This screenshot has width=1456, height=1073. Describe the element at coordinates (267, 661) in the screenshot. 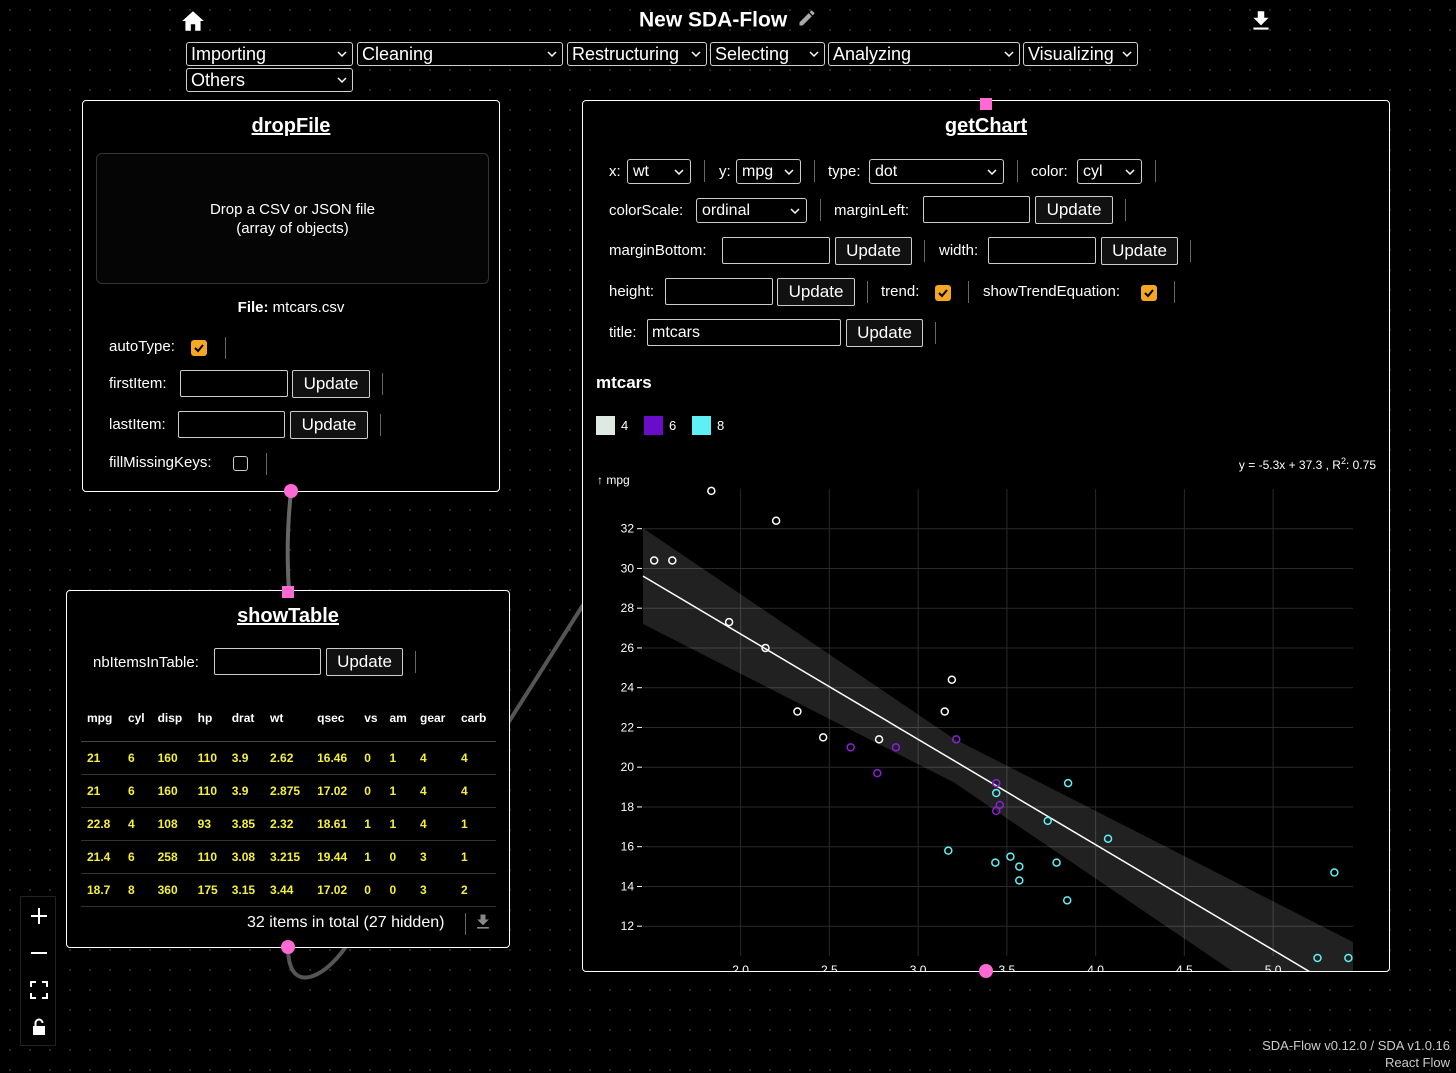

I see `nbitems-input` at that location.